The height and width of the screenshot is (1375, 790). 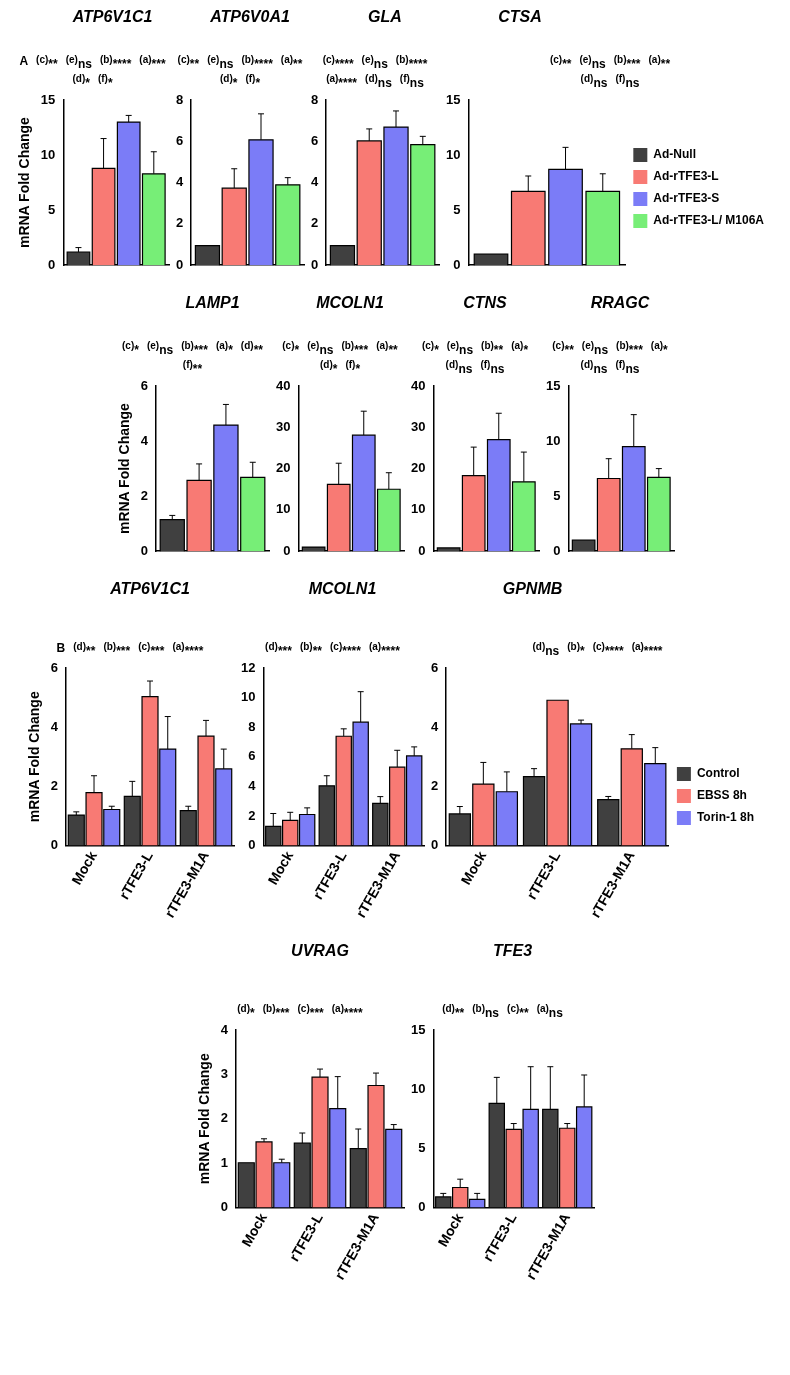 What do you see at coordinates (192, 367) in the screenshot?
I see `text: $^{(f)}$**` at bounding box center [192, 367].